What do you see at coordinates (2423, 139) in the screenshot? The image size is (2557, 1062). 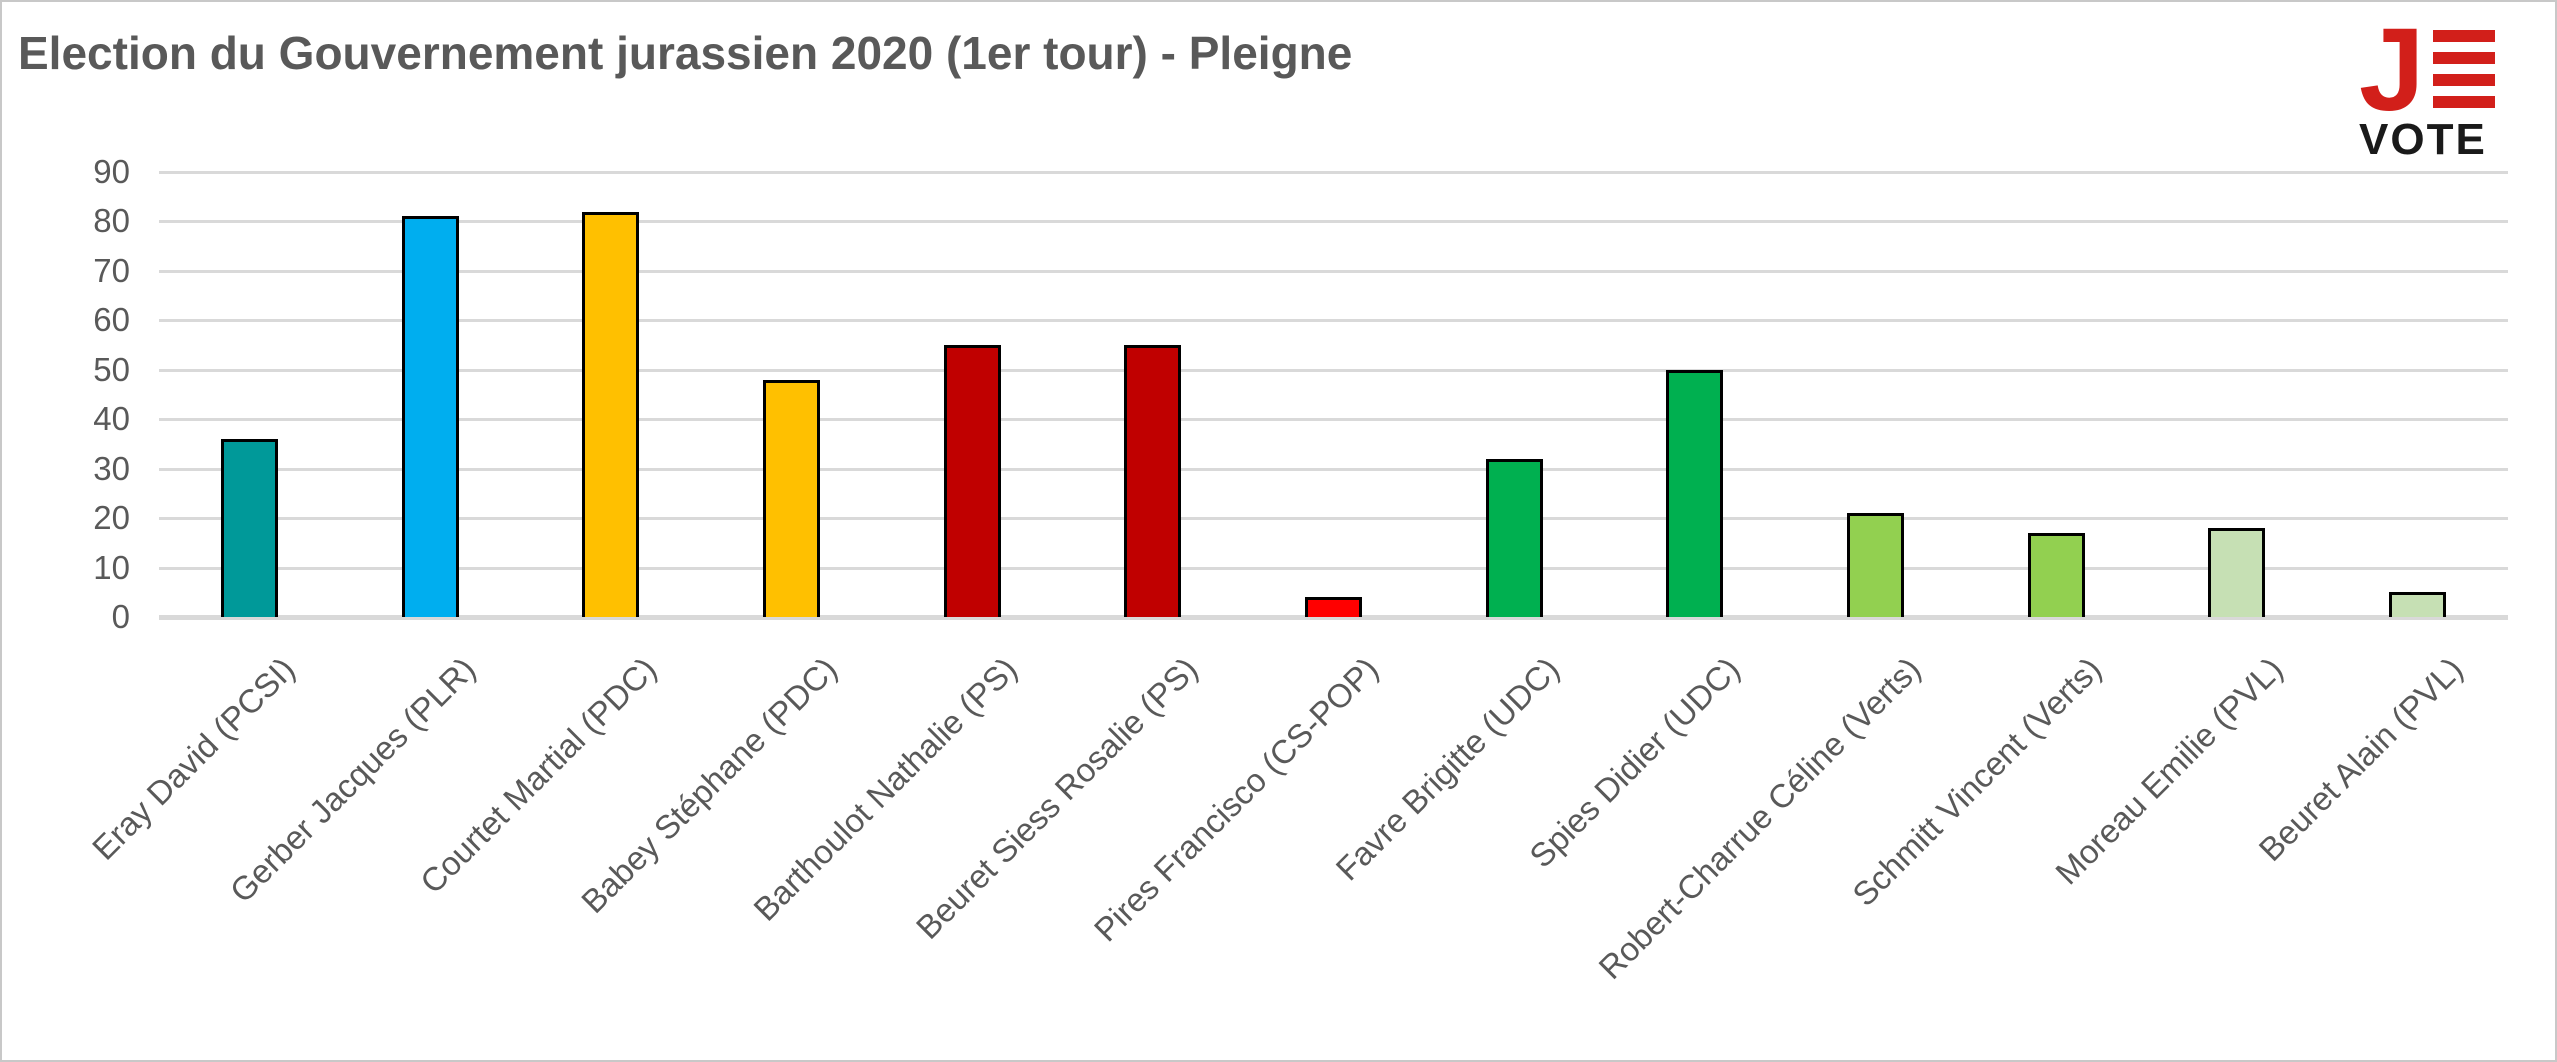 I see `logo-vote-text: VOTE` at bounding box center [2423, 139].